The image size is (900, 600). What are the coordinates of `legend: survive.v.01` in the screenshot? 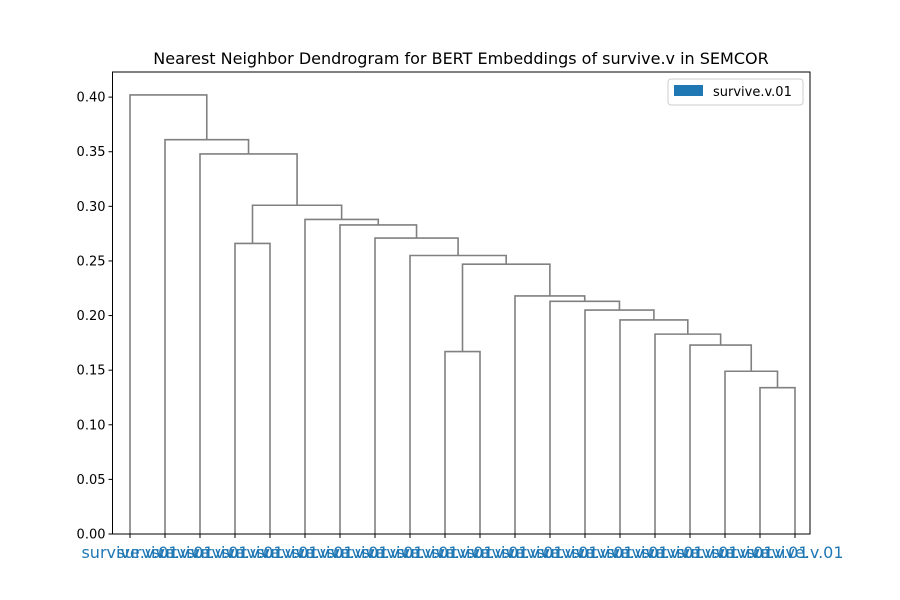 It's located at (735, 92).